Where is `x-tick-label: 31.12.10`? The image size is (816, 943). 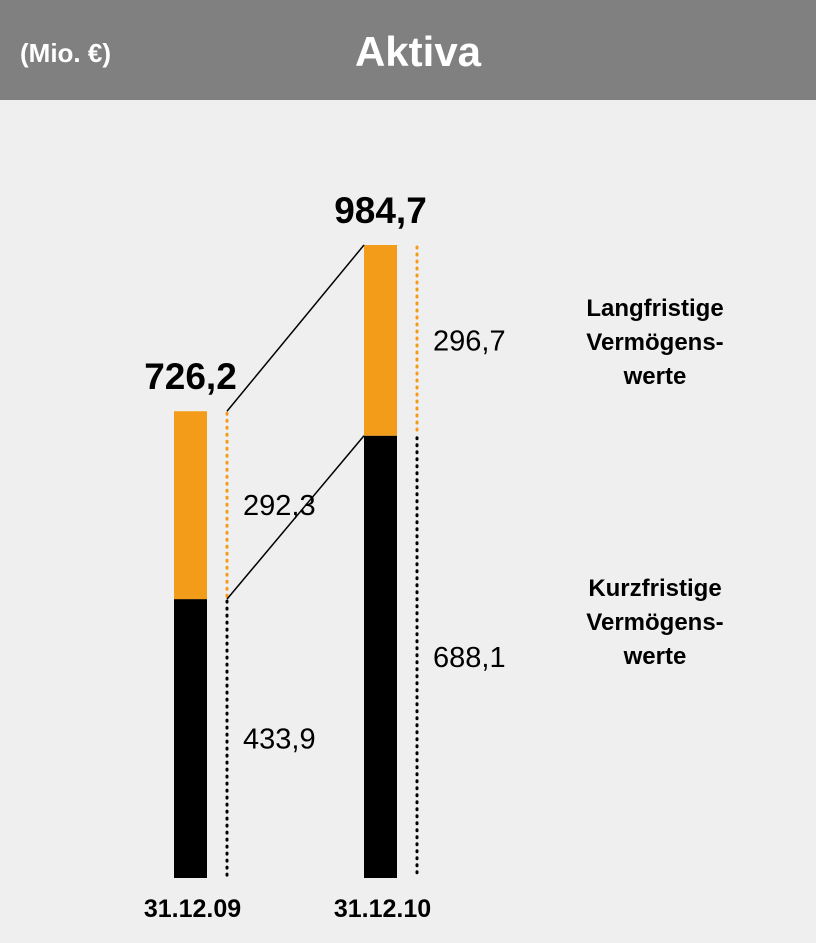
x-tick-label: 31.12.10 is located at coordinates (382, 909).